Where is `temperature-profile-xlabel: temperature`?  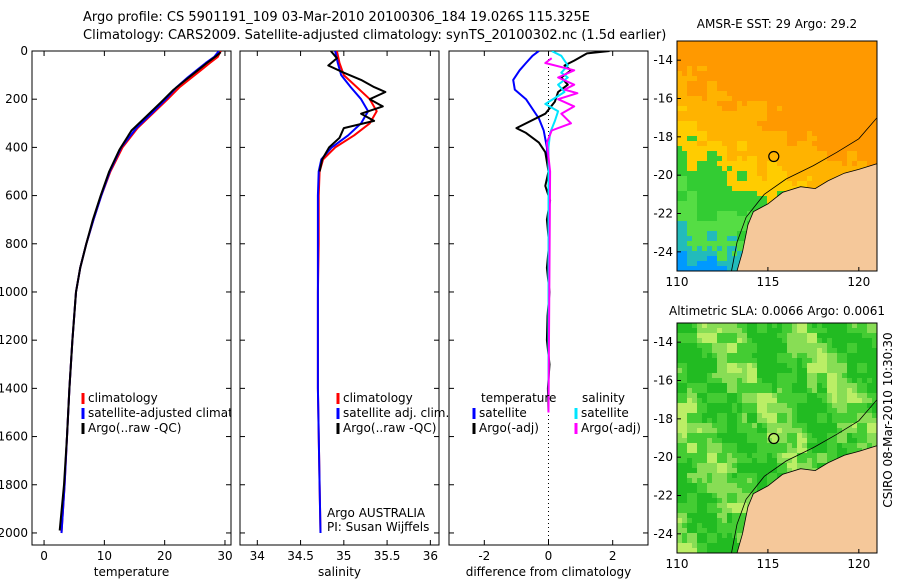 temperature-profile-xlabel: temperature is located at coordinates (131, 572).